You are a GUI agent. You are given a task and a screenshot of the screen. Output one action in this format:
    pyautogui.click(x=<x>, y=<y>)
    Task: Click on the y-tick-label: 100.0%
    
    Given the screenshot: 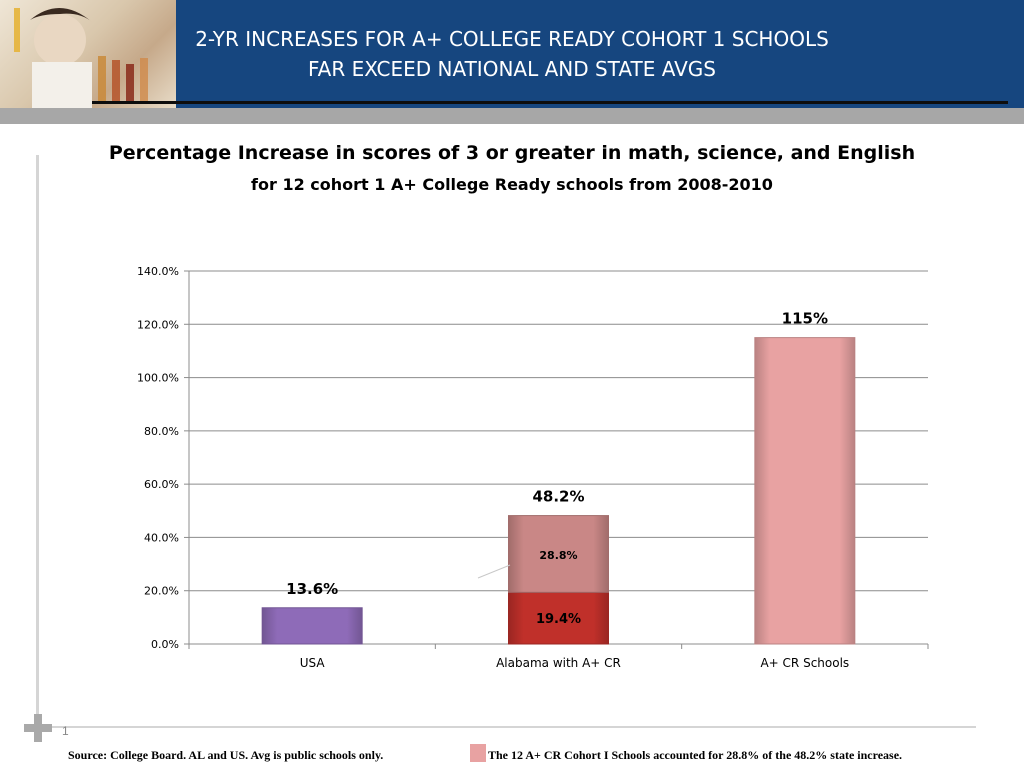 What is the action you would take?
    pyautogui.click(x=158, y=378)
    